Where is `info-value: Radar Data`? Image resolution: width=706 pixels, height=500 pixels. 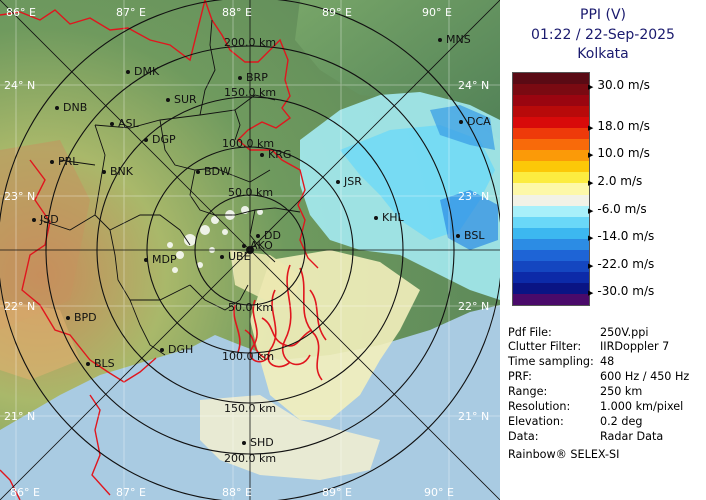
info-value: Radar Data is located at coordinates (632, 436).